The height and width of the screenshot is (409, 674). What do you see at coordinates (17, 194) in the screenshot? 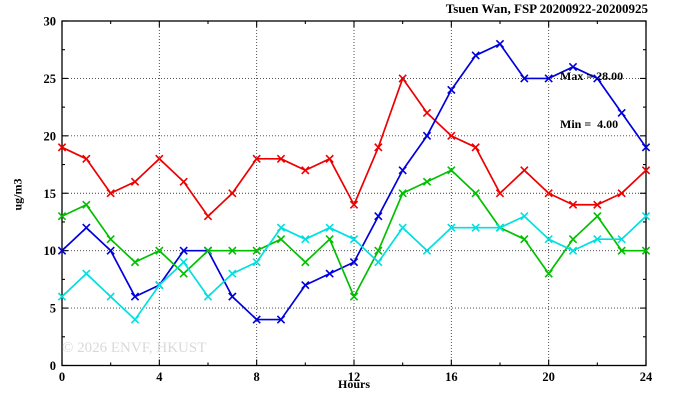
I see `y-axis-label: ug/m3` at bounding box center [17, 194].